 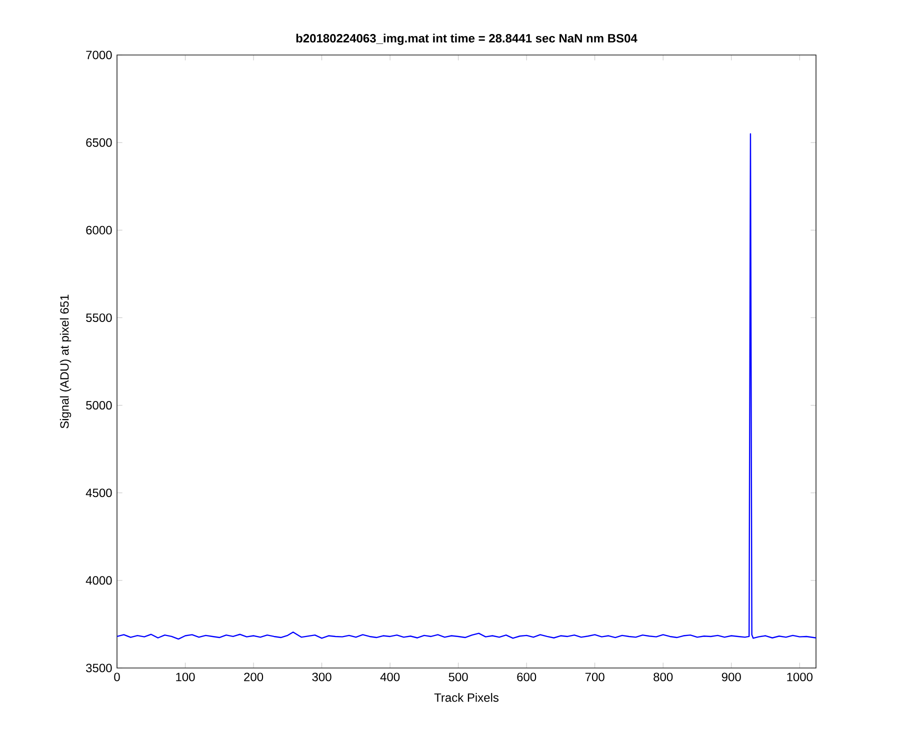 I want to click on x-tick-label: 500, so click(x=458, y=677).